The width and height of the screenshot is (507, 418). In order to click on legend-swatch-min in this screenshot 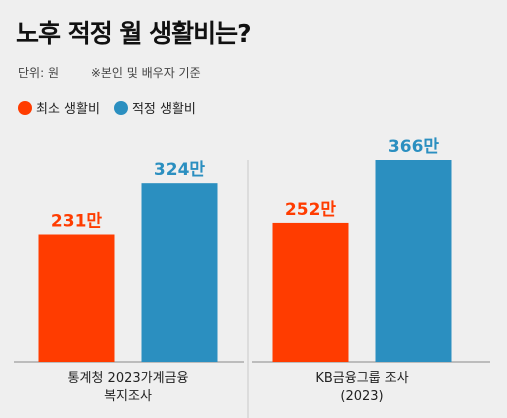, I will do `click(25, 107)`.